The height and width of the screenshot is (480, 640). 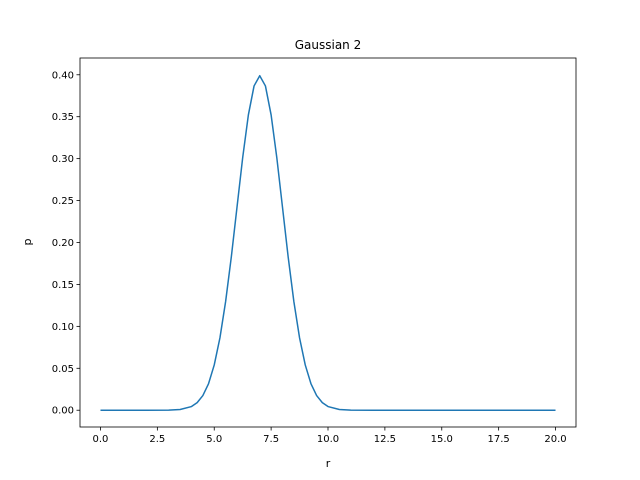 I want to click on x-tick-label: 12.5, so click(x=385, y=439).